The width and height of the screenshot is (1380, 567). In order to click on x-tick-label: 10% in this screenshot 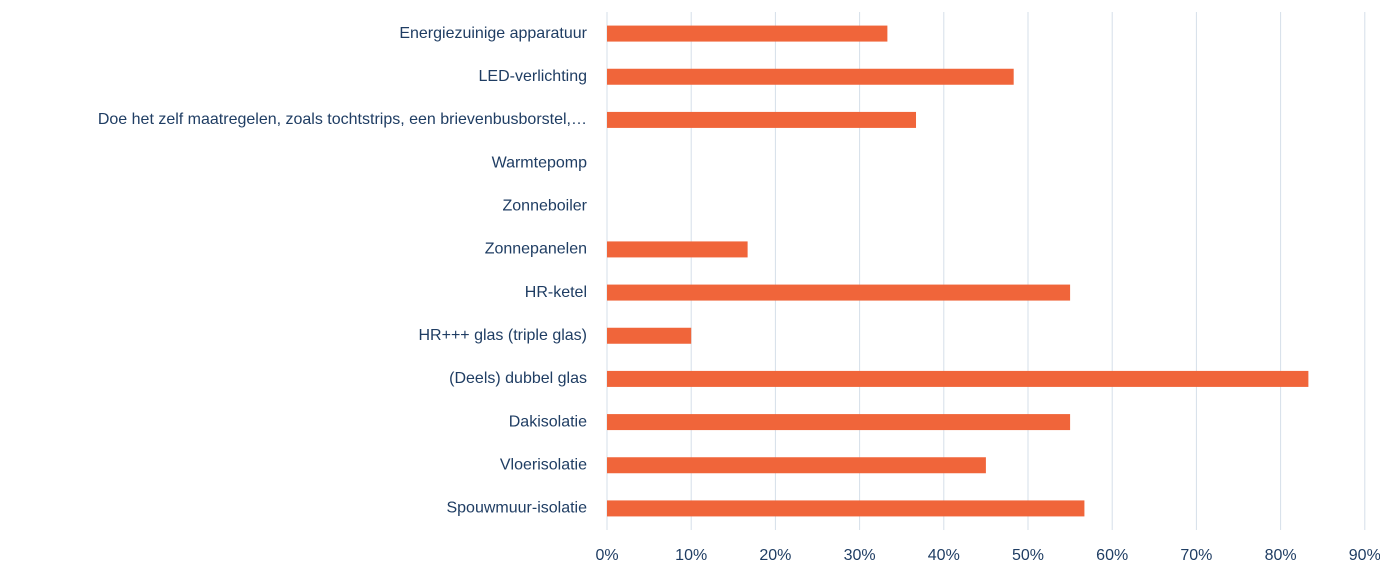, I will do `click(691, 555)`.